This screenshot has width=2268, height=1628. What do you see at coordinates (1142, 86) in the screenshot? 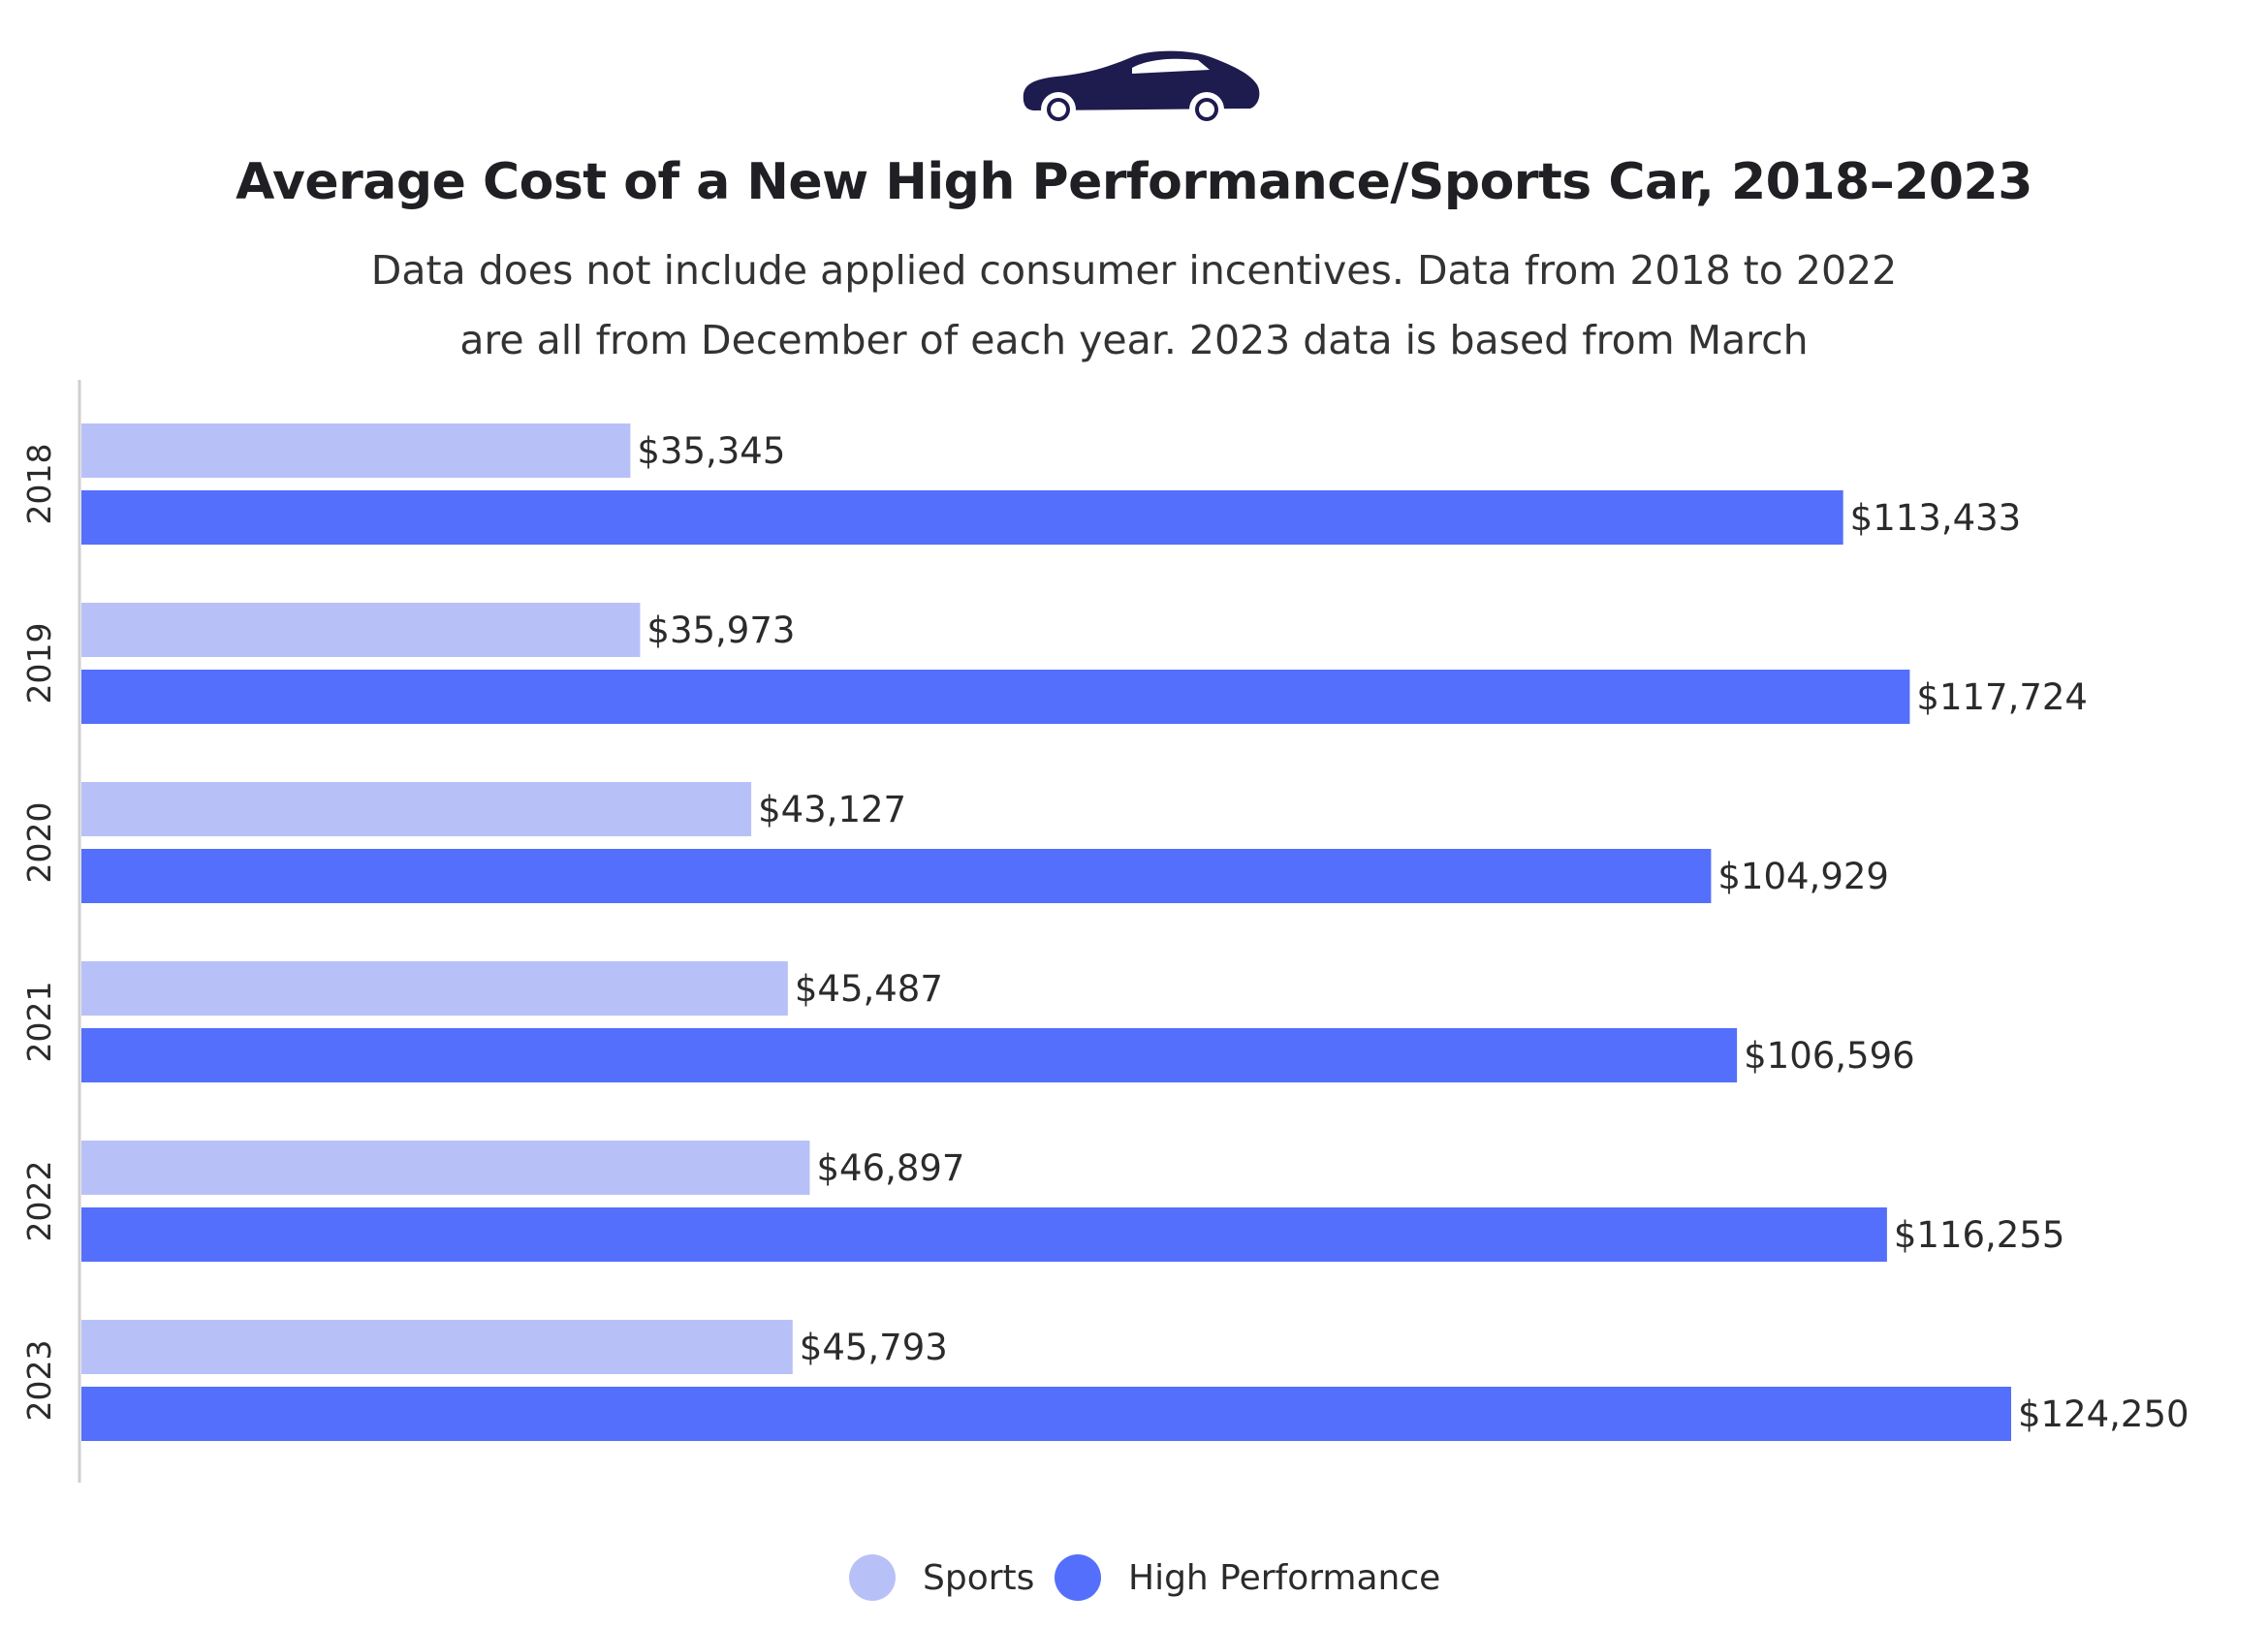
I see `car-icon` at bounding box center [1142, 86].